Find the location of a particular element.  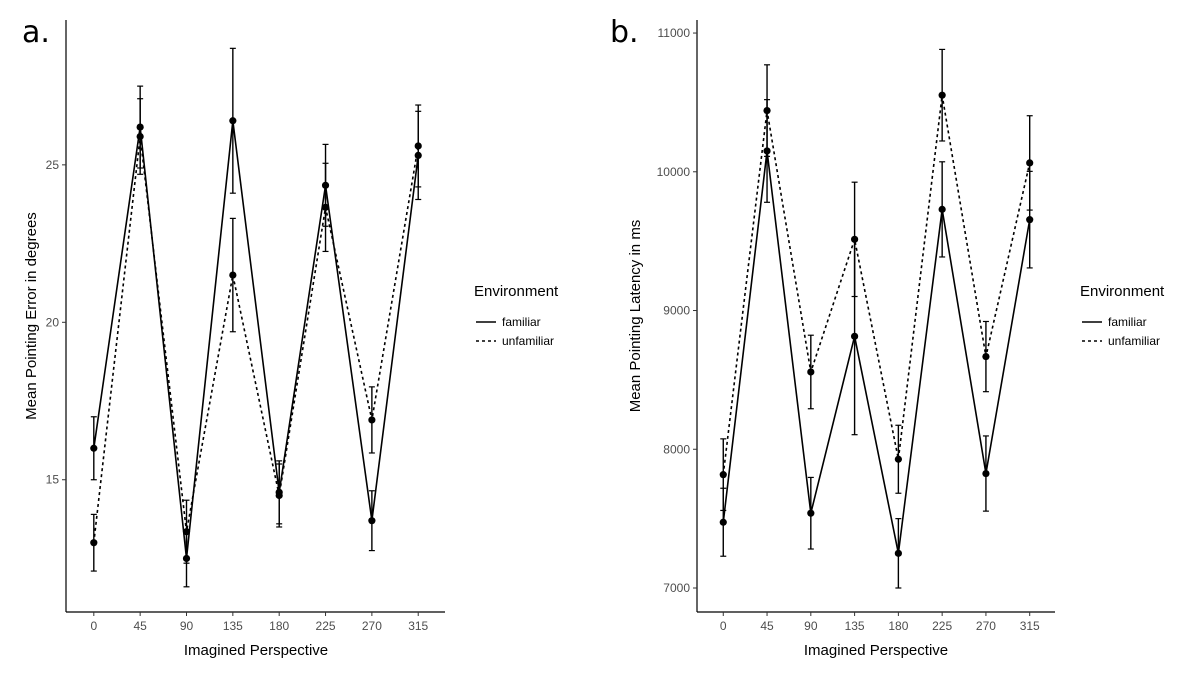

y-tick-label: 25 is located at coordinates (53, 165).